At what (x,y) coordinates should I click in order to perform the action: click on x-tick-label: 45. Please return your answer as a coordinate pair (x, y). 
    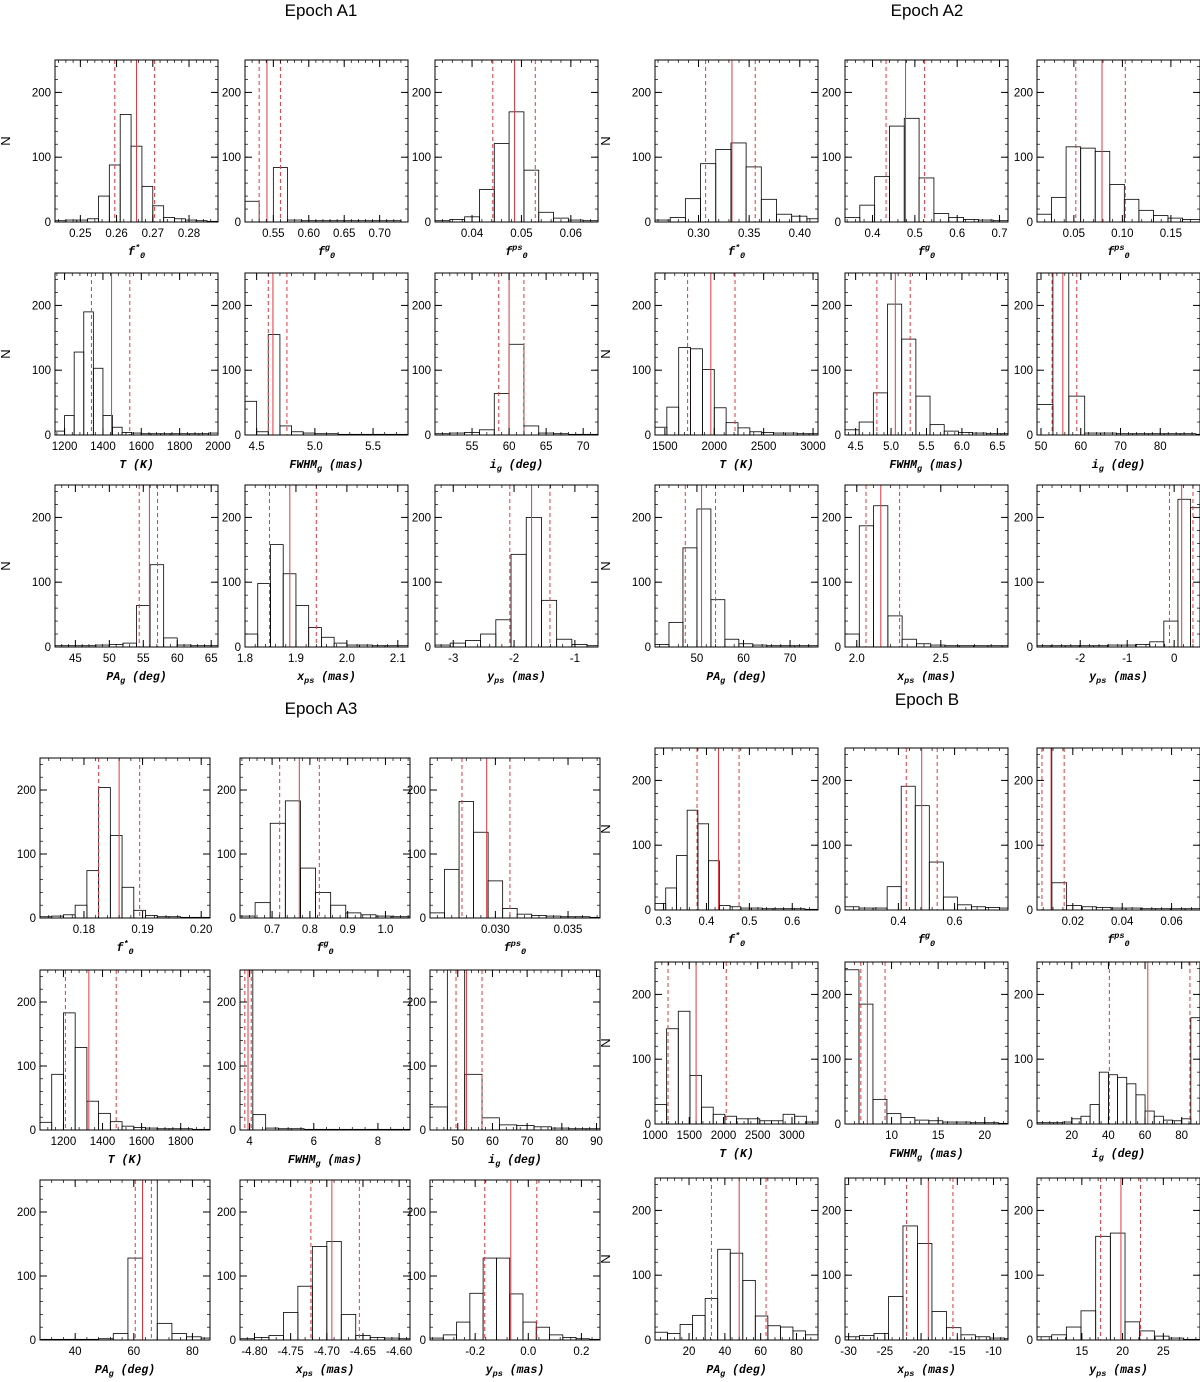
    Looking at the image, I should click on (75, 659).